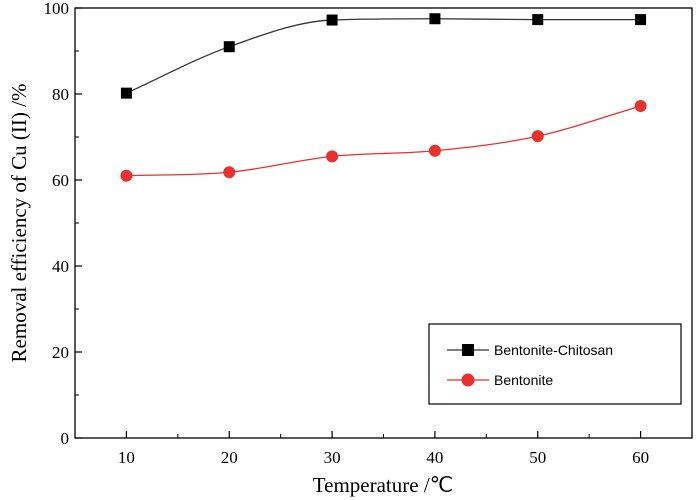 The height and width of the screenshot is (500, 700). What do you see at coordinates (57, 9) in the screenshot?
I see `y-tick-label: 100` at bounding box center [57, 9].